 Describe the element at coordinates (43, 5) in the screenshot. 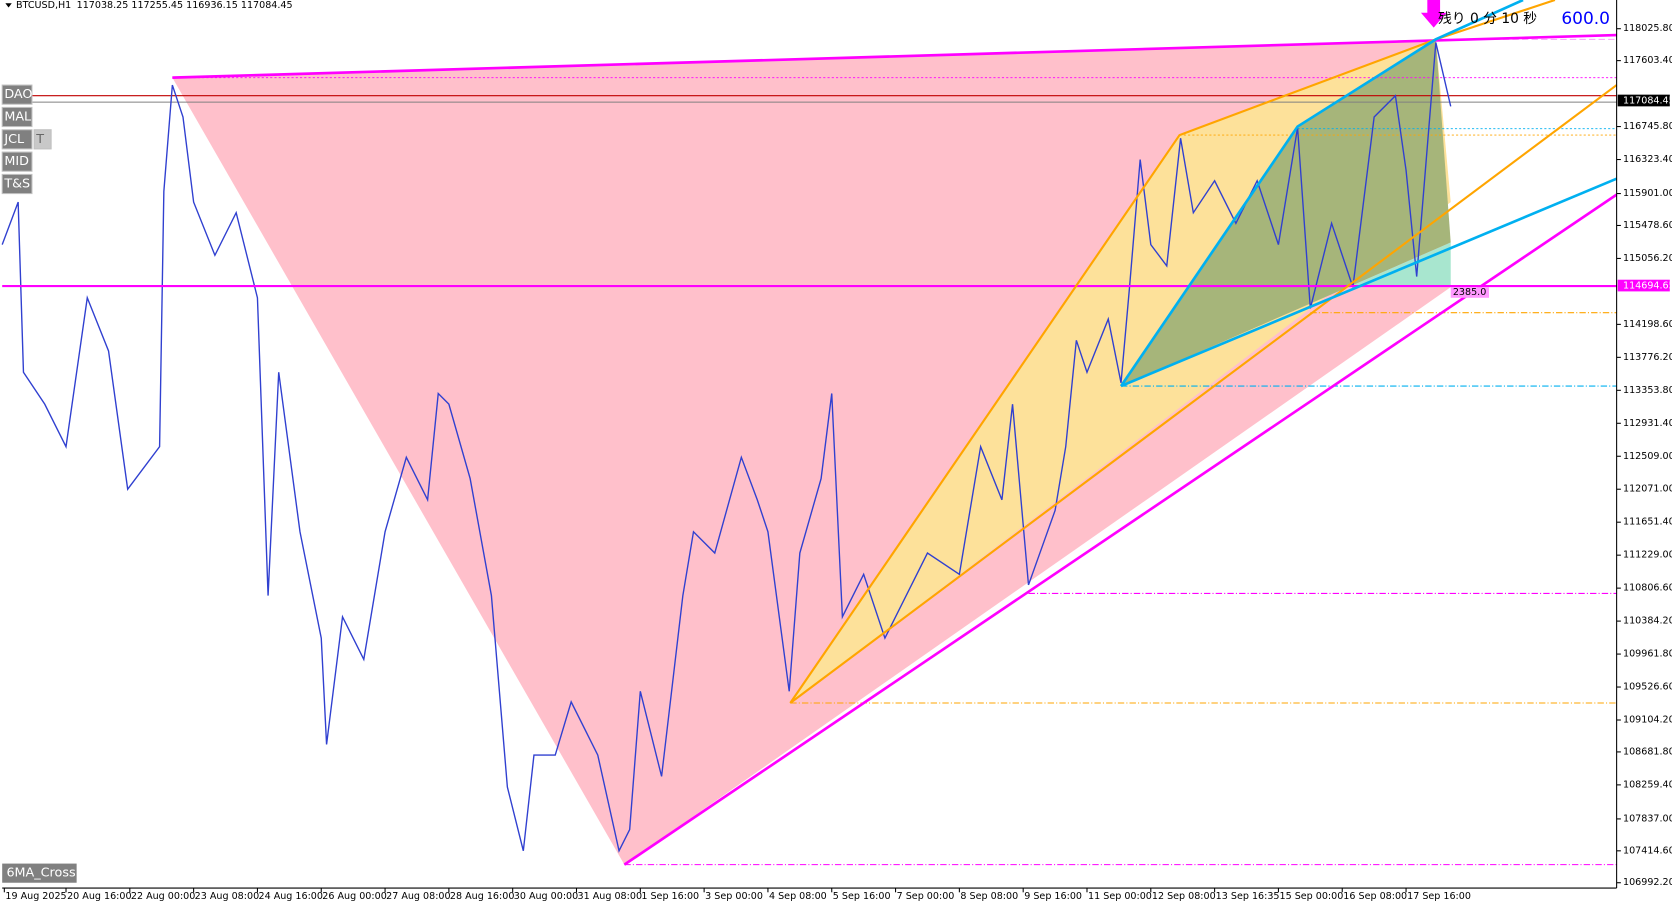

I see `symbol: BTCUSD,H1` at that location.